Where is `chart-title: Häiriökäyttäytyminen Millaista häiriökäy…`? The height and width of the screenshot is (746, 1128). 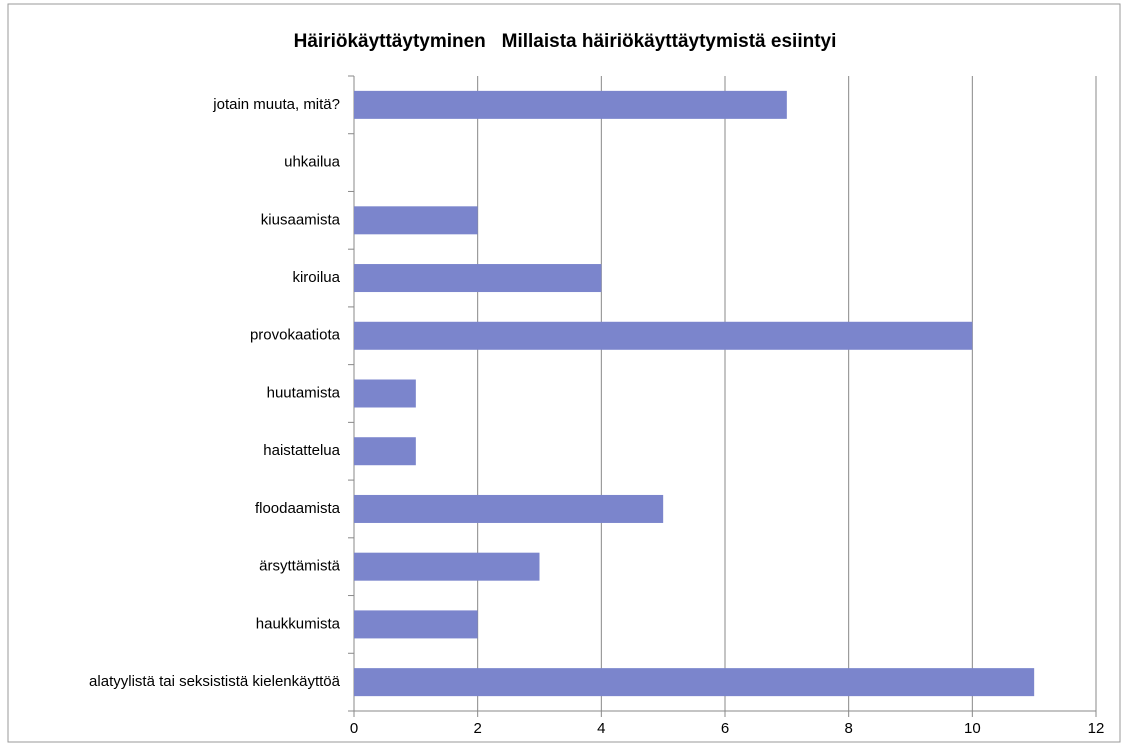 chart-title: Häiriökäyttäytyminen Millaista häiriökäy… is located at coordinates (565, 41).